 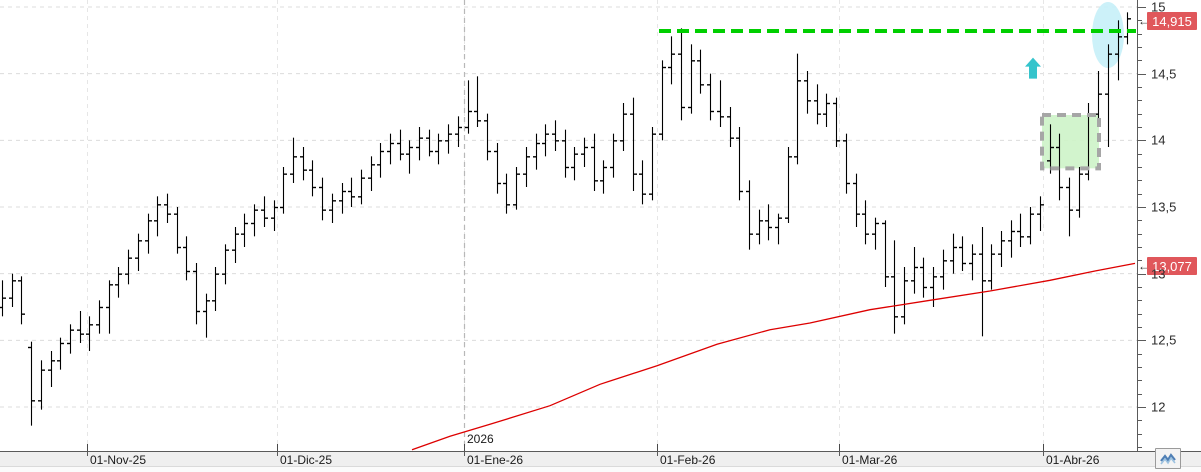 What do you see at coordinates (1158, 274) in the screenshot?
I see `y-axis-label: 13` at bounding box center [1158, 274].